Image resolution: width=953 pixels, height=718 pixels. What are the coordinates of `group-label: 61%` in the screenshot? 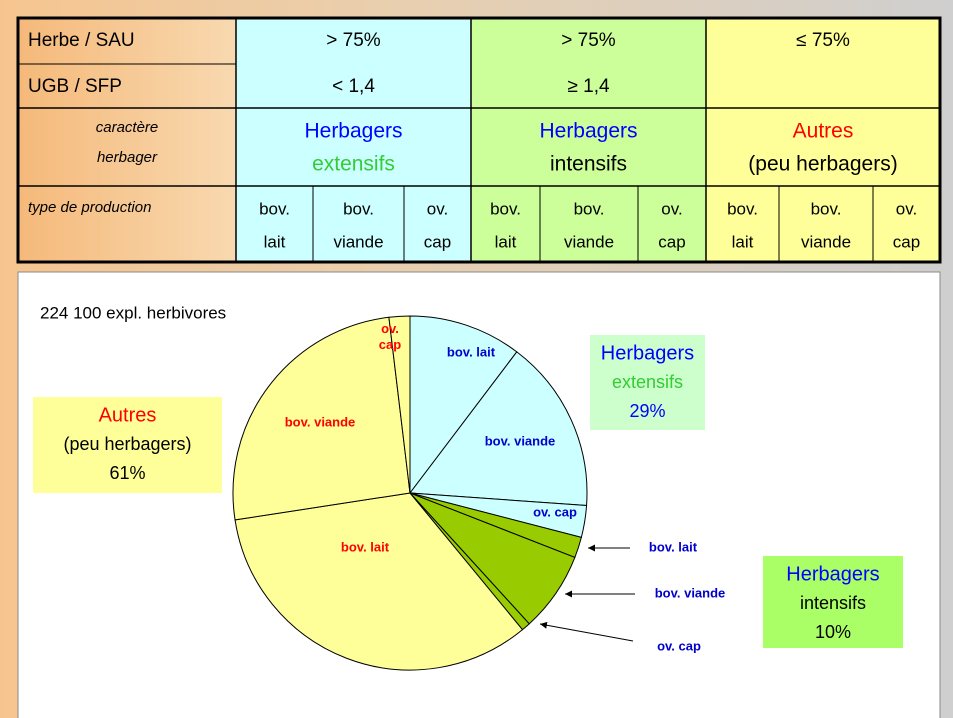 It's located at (127, 473).